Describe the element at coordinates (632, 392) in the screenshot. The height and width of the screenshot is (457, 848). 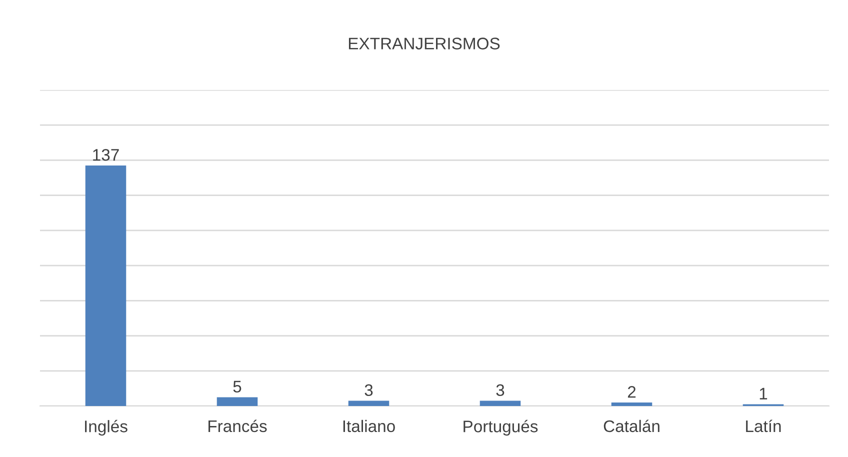
I see `data-label: 2` at that location.